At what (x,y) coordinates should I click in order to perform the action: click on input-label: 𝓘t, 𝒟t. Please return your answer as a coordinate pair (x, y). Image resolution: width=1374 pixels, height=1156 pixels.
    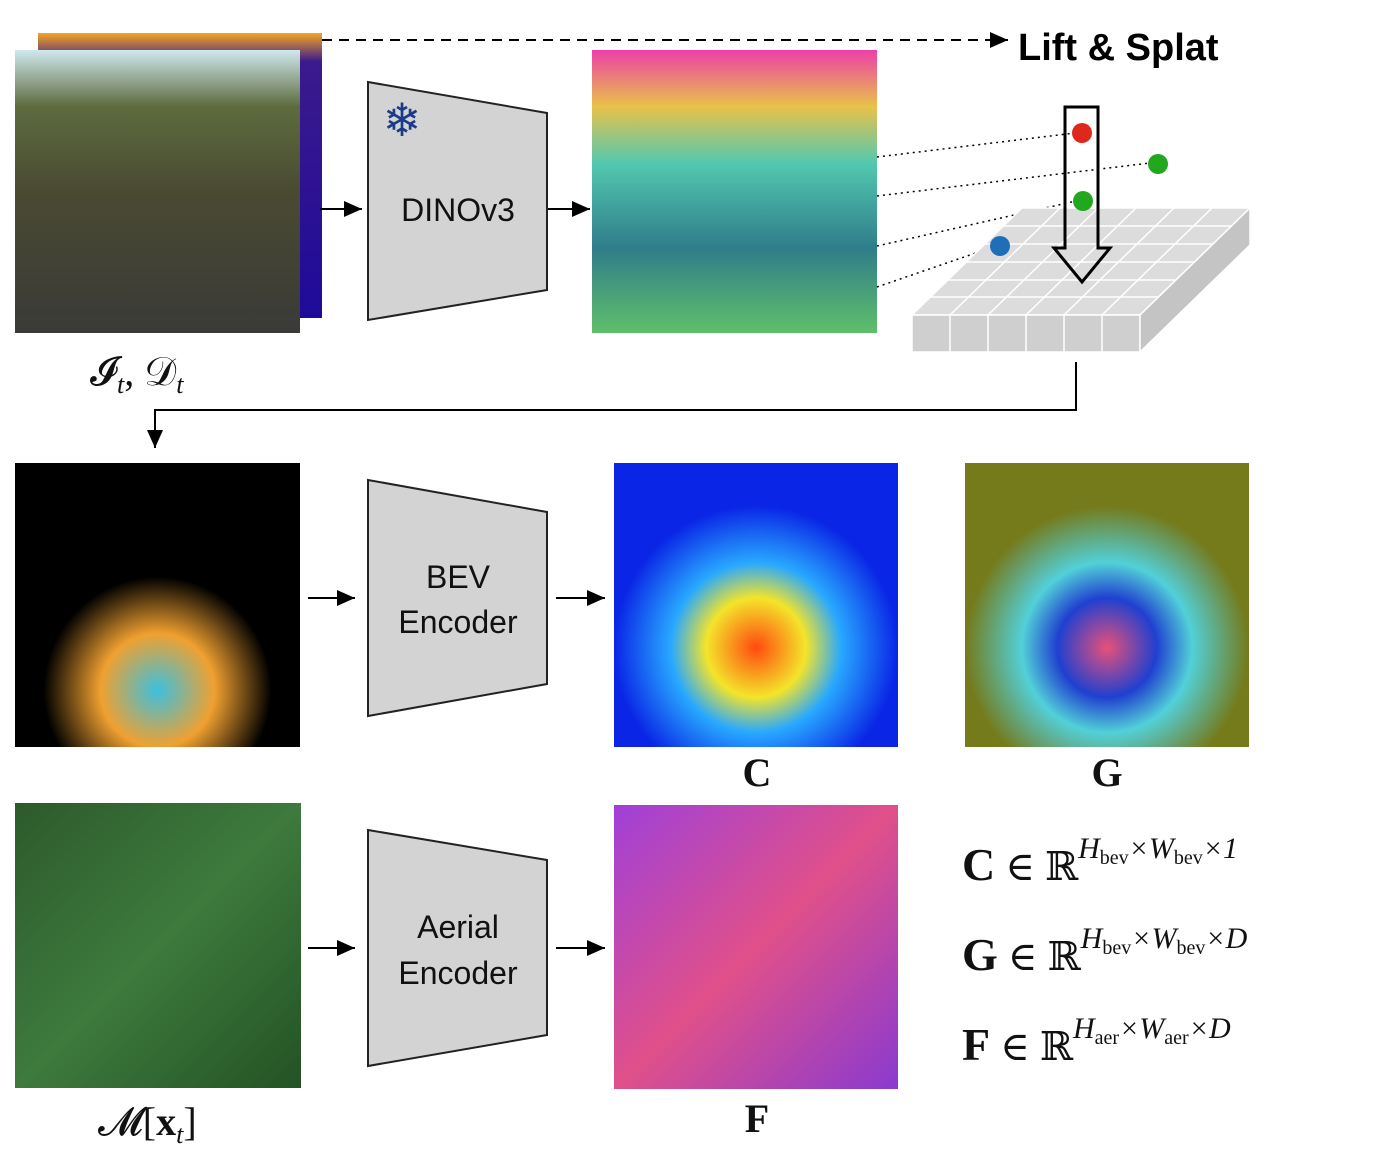
    Looking at the image, I should click on (137, 374).